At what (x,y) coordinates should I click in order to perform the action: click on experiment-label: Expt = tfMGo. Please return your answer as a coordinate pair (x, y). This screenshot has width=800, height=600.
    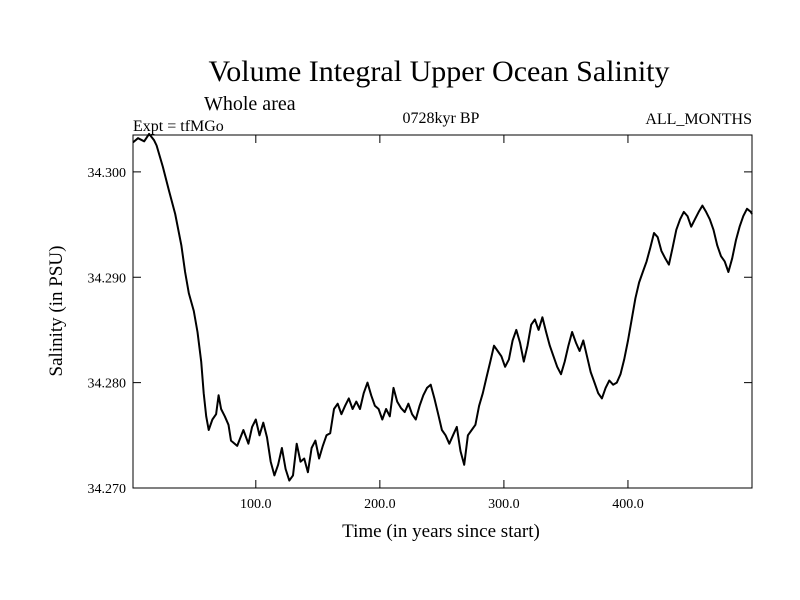
    Looking at the image, I should click on (178, 126).